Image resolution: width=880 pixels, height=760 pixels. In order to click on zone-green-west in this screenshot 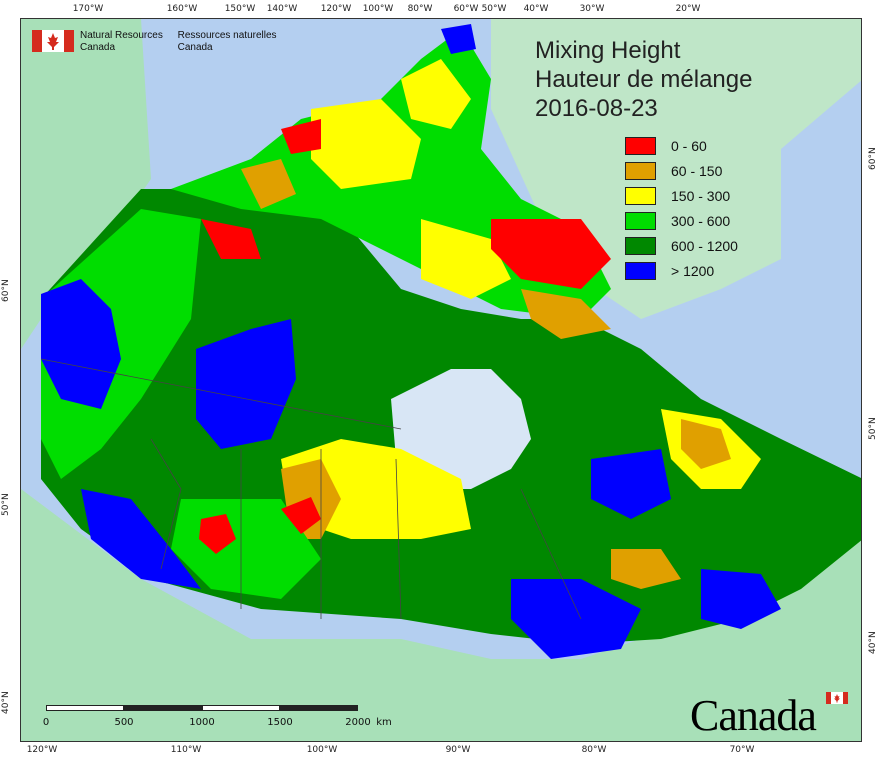, I will do `click(121, 344)`.